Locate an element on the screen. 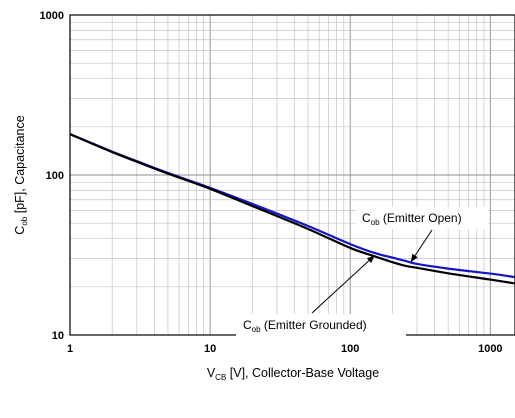 Image resolution: width=515 pixels, height=418 pixels. y-tick-labels: 10 100 1000 is located at coordinates (52, 176).